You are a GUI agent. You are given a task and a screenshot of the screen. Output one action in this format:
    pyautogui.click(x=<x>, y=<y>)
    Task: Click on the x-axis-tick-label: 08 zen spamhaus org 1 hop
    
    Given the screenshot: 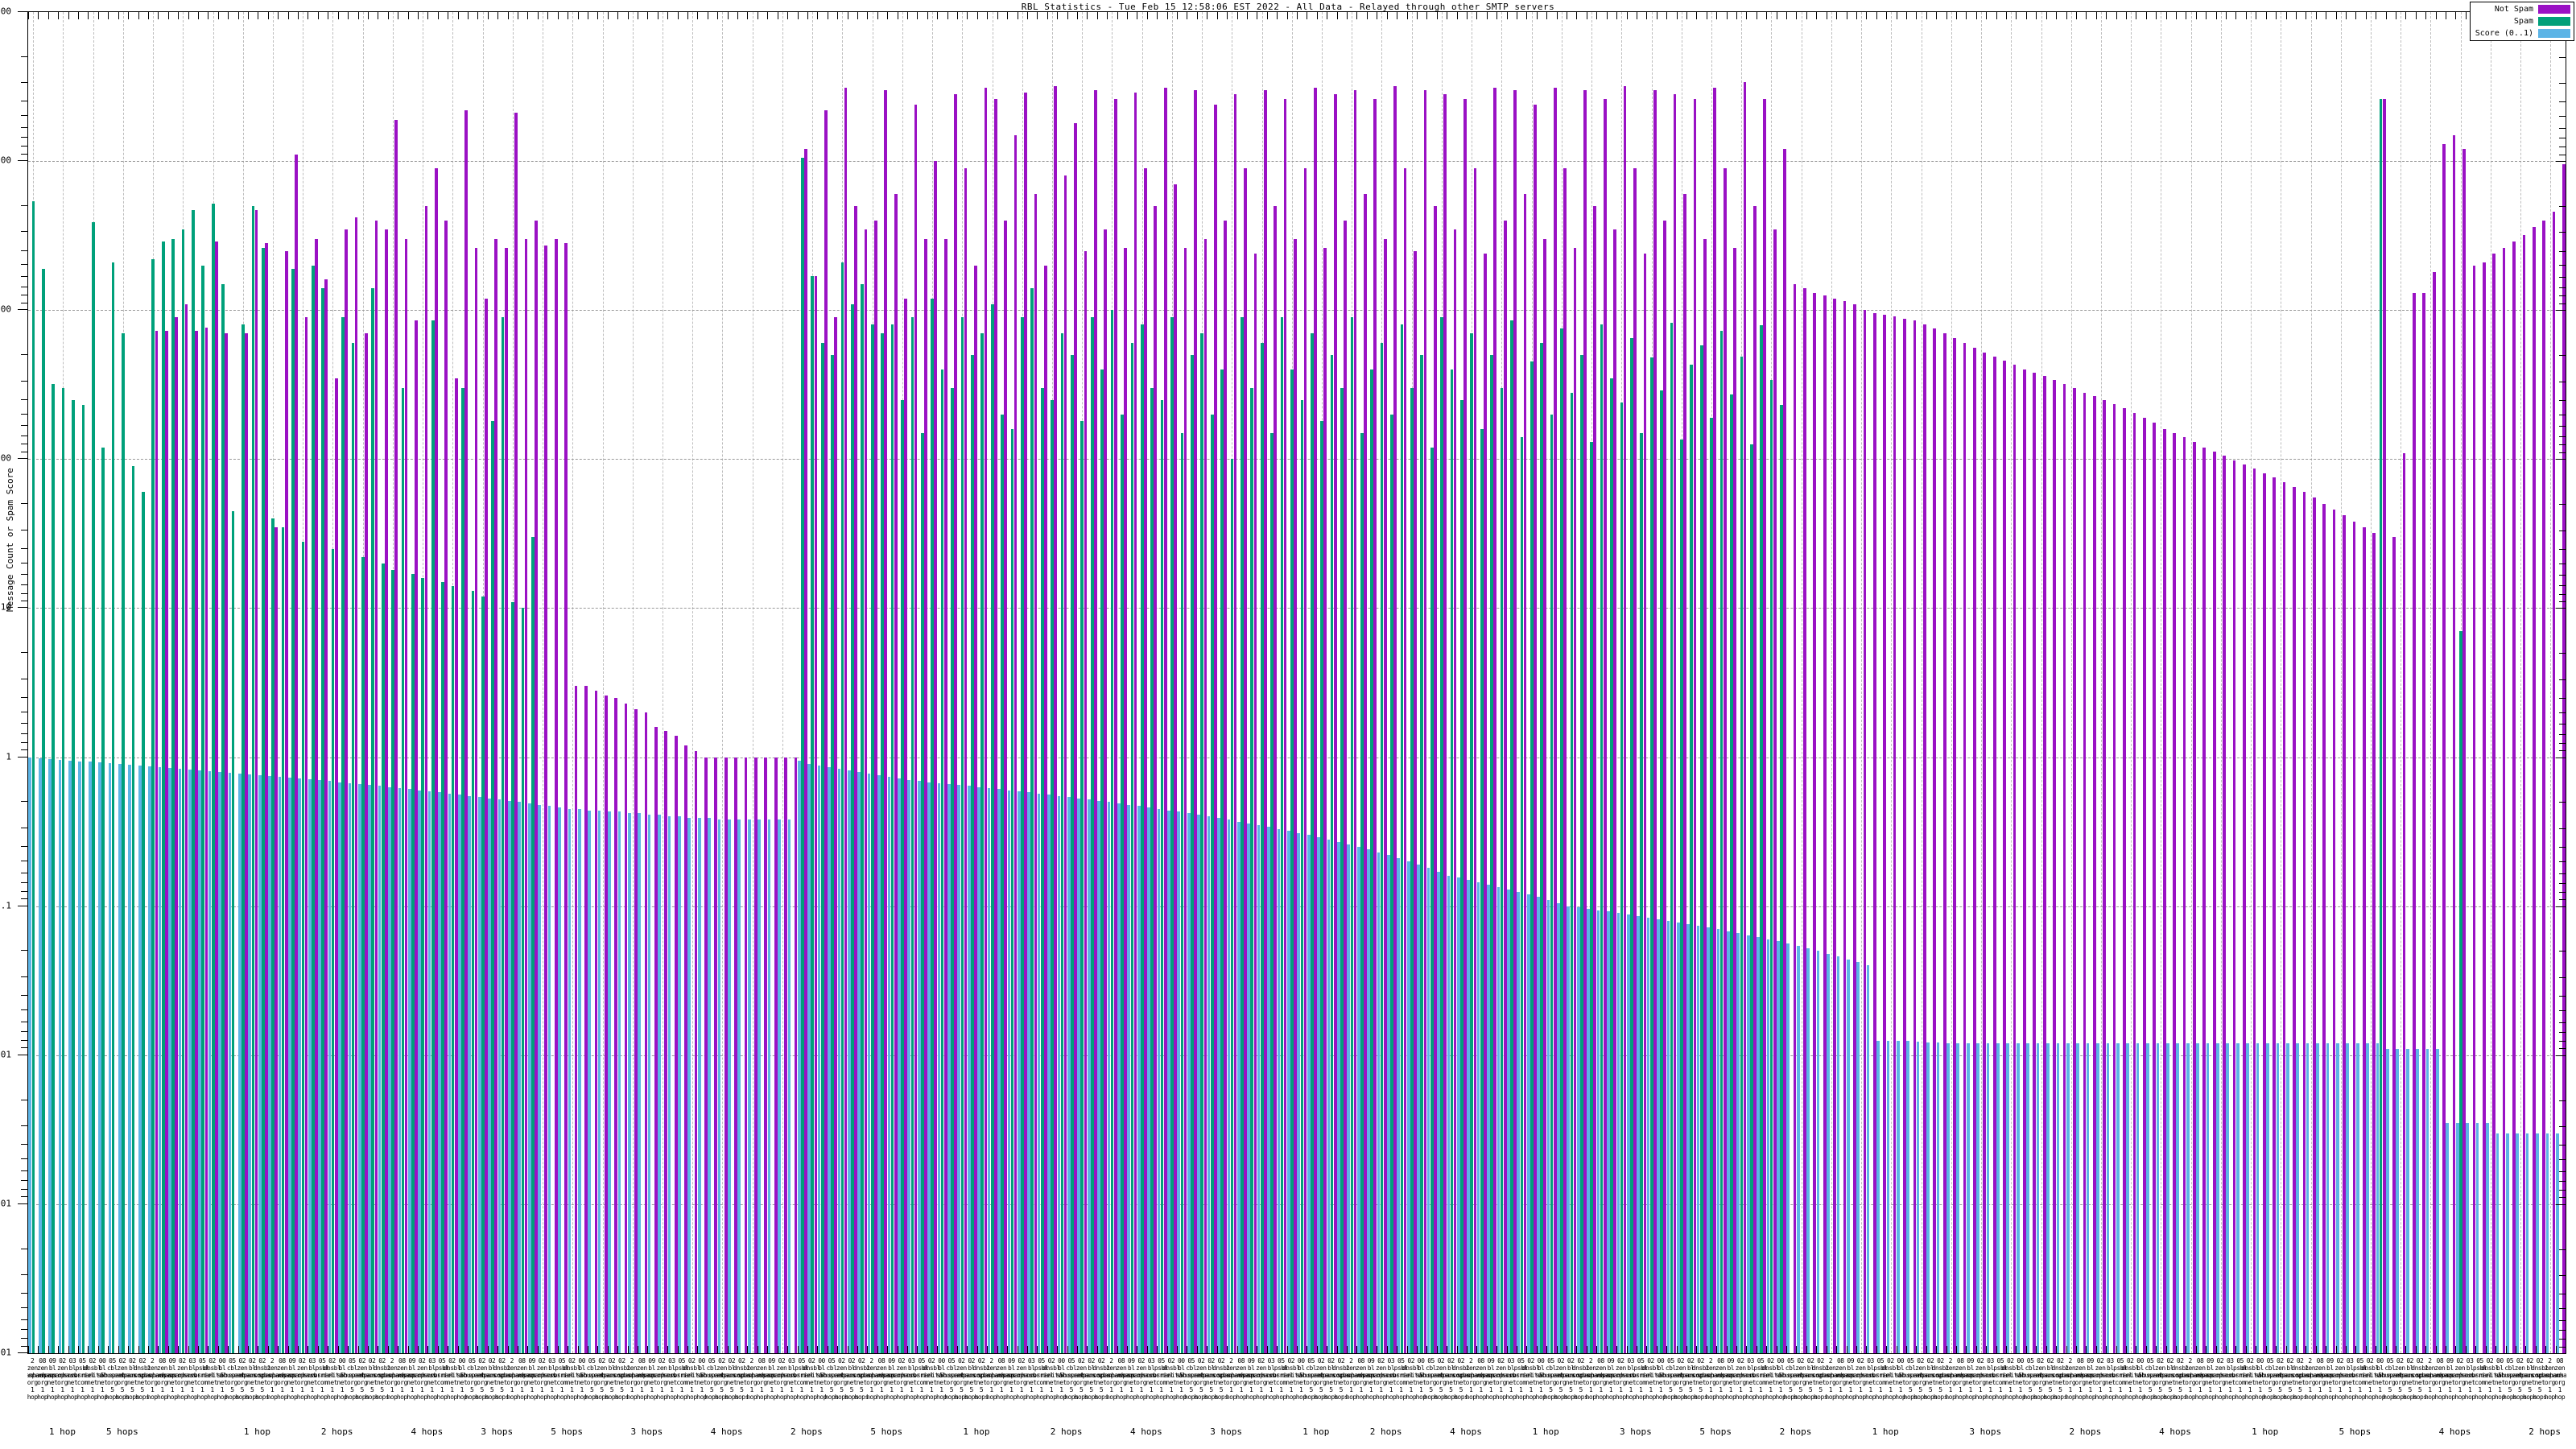 What is the action you would take?
    pyautogui.click(x=1121, y=1379)
    